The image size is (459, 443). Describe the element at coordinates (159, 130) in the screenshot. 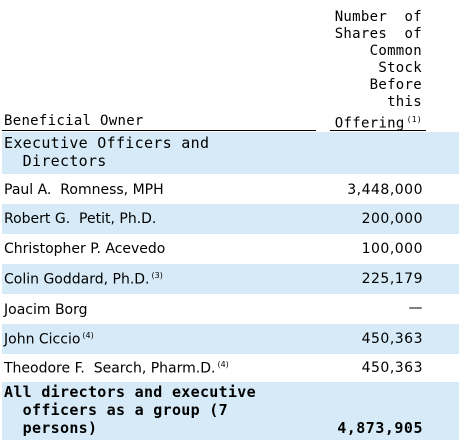

I see `header-rule-left` at that location.